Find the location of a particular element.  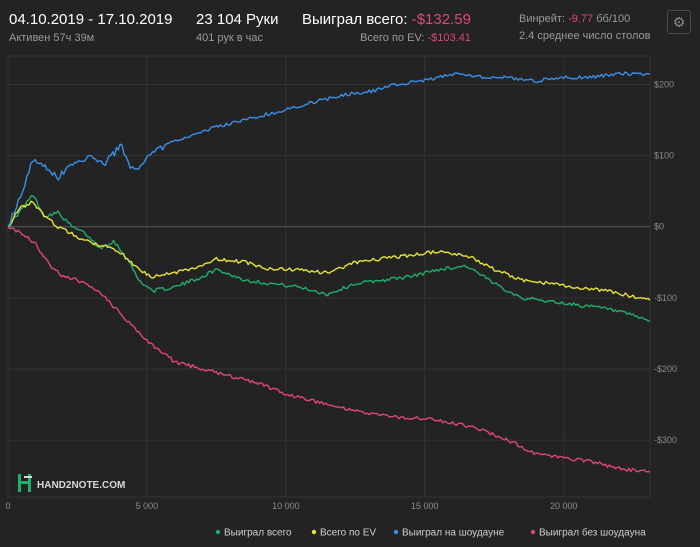

legend-label: Выиграл на шоудауне is located at coordinates (453, 533).